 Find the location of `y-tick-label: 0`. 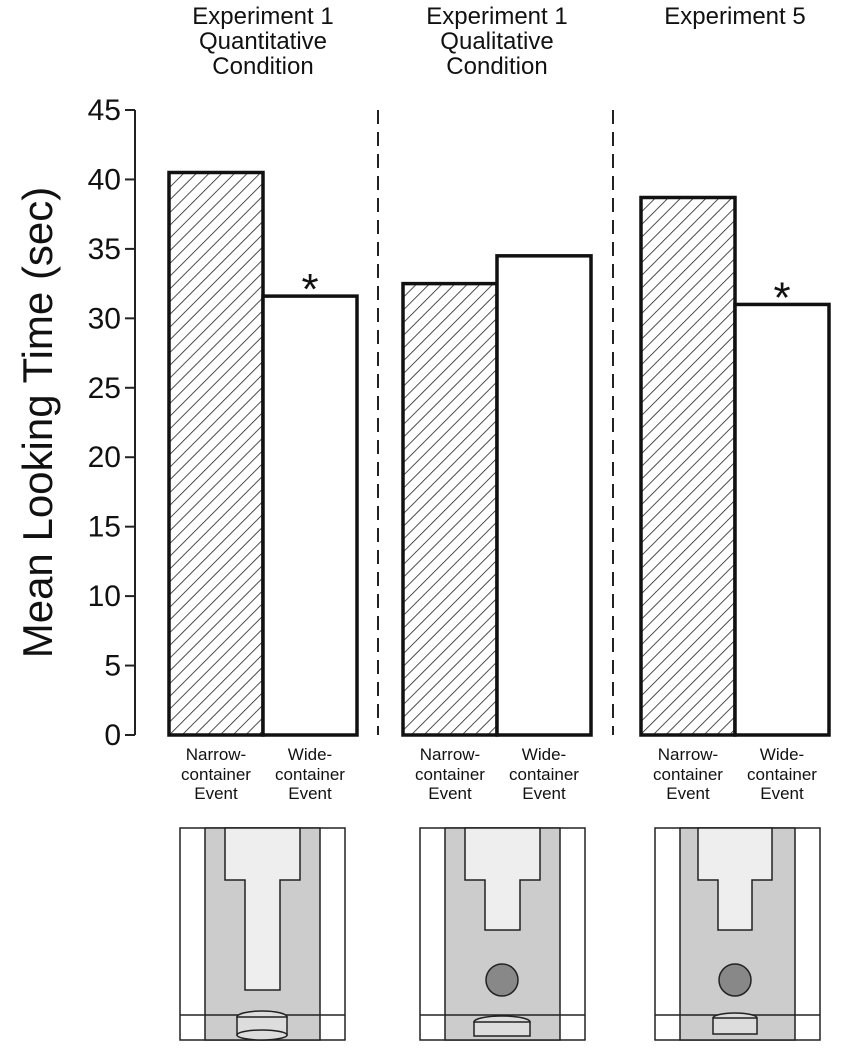

y-tick-label: 0 is located at coordinates (112, 735).